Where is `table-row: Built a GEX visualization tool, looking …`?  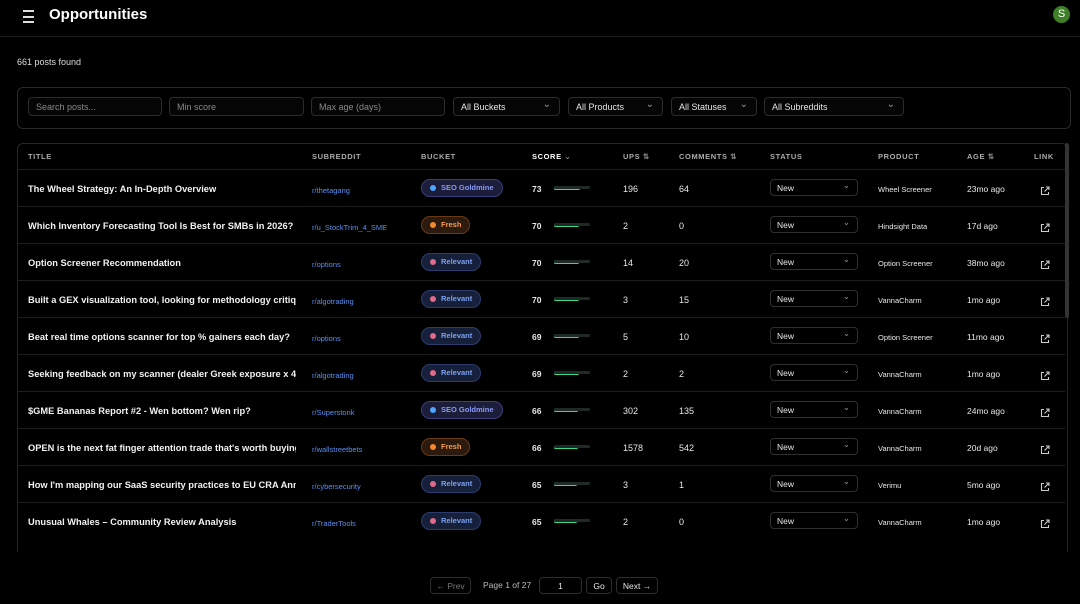 table-row: Built a GEX visualization tool, looking … is located at coordinates (541, 299).